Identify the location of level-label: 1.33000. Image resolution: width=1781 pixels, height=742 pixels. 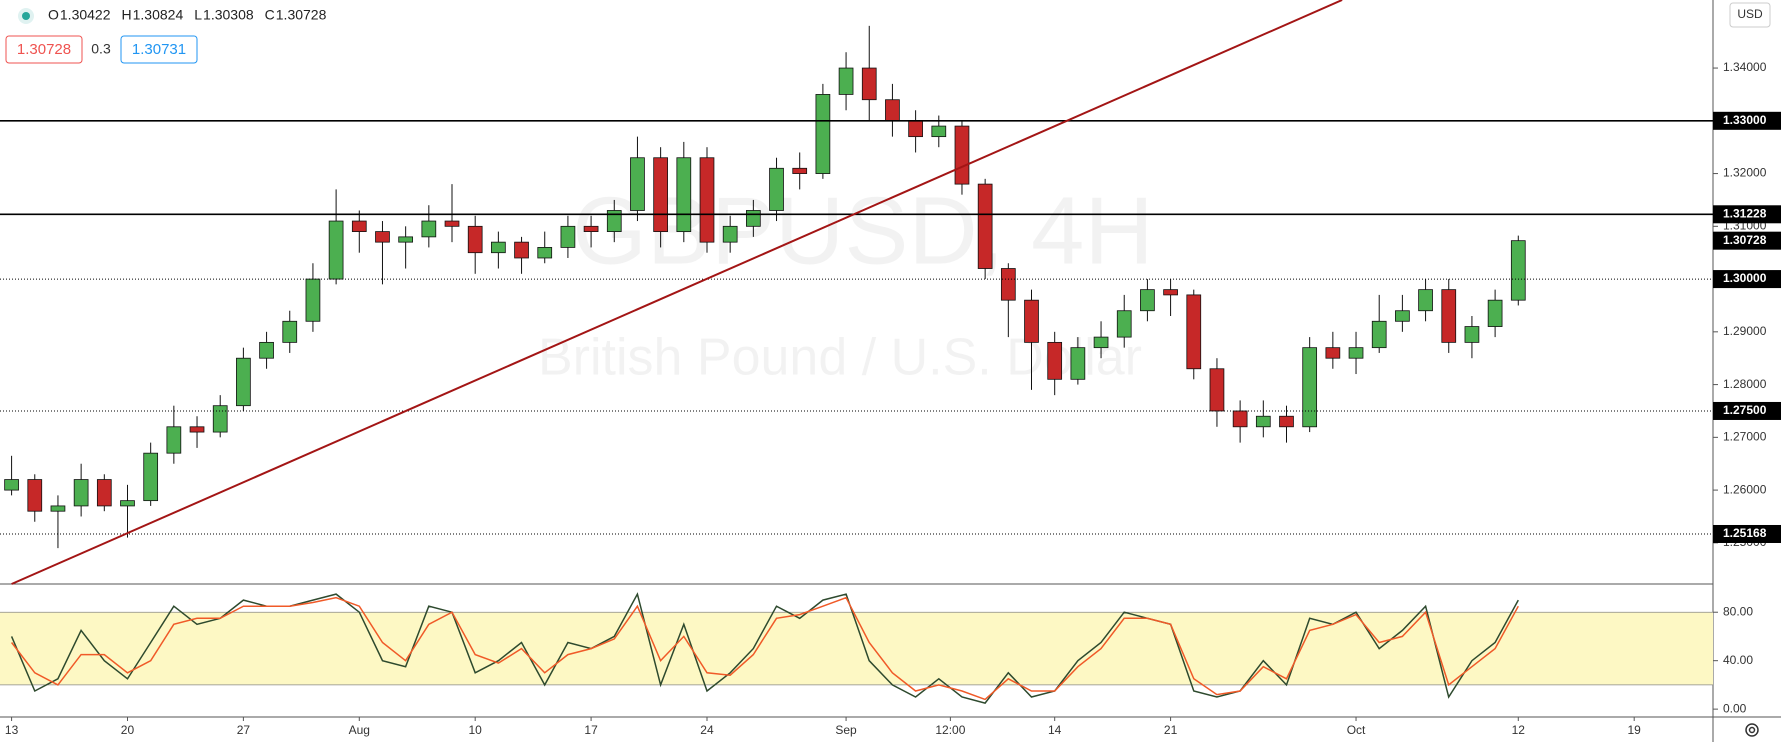
(1745, 120).